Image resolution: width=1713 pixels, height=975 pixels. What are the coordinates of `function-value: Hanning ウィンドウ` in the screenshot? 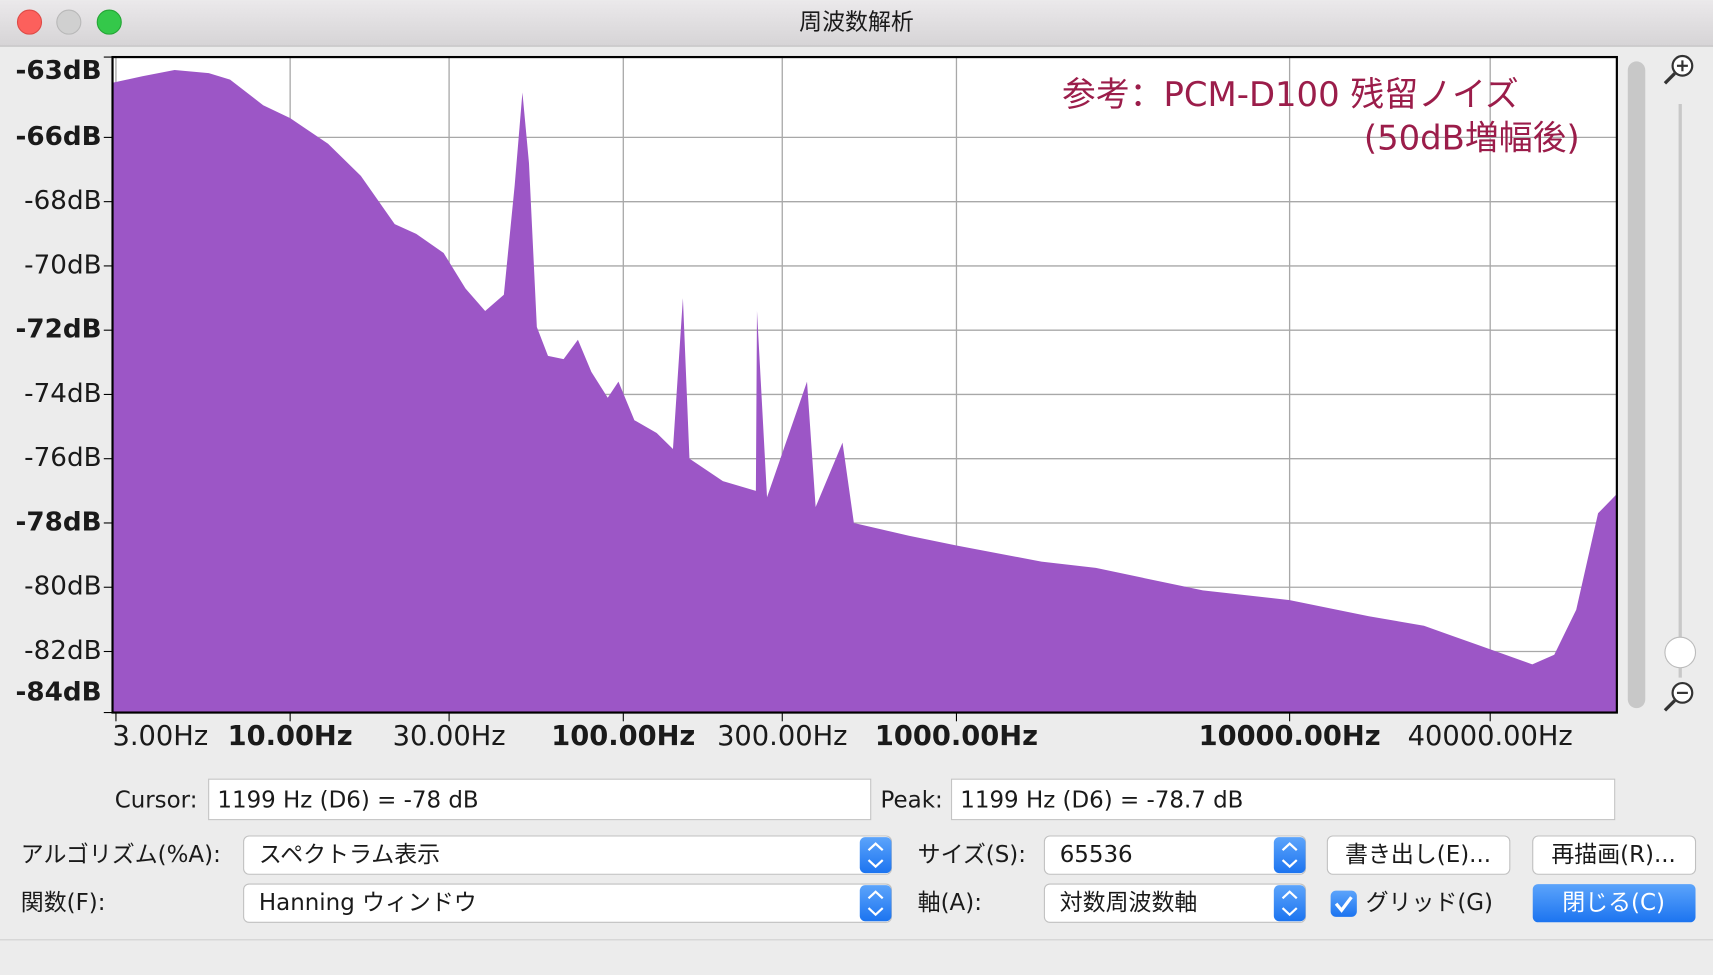 It's located at (368, 903).